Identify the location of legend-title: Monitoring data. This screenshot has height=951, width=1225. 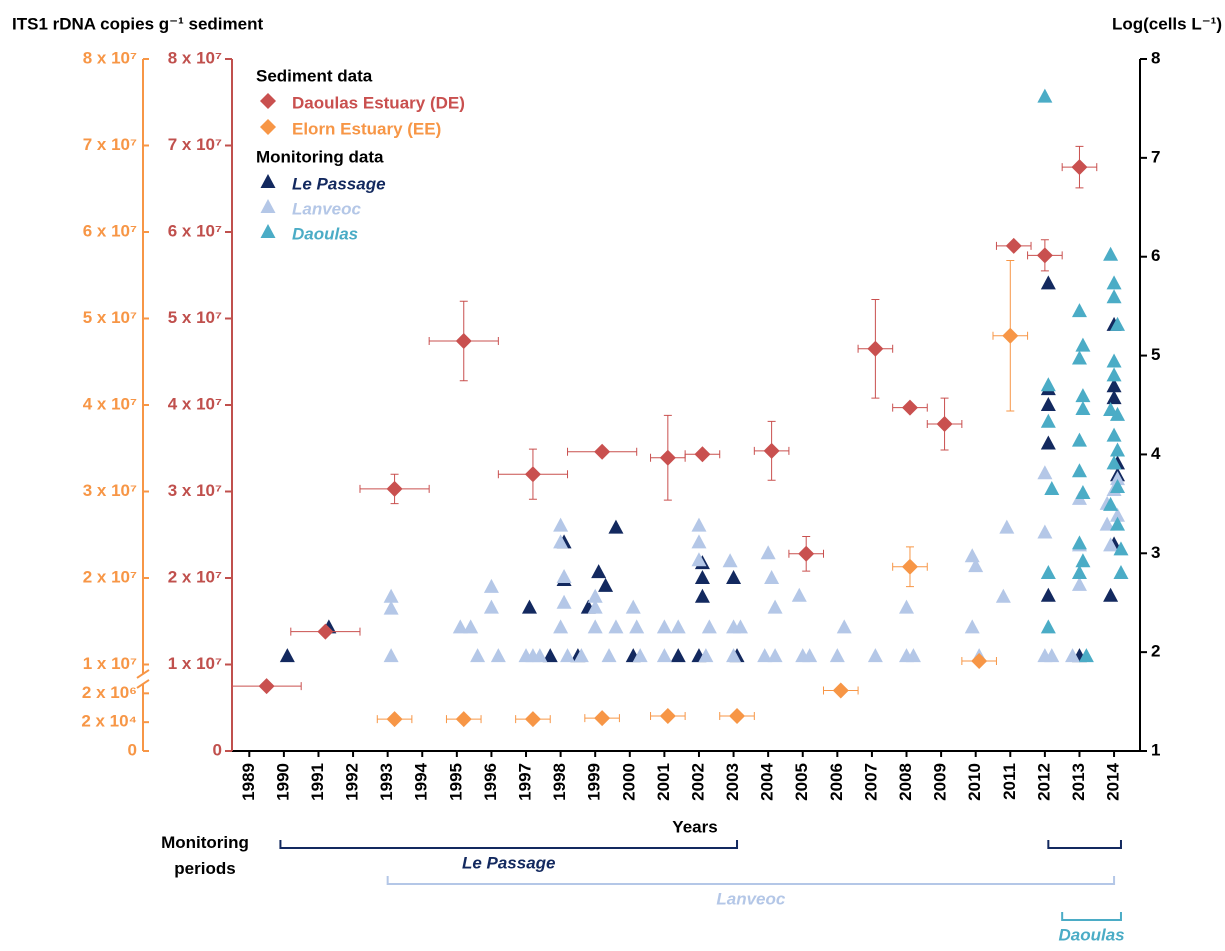
(320, 156).